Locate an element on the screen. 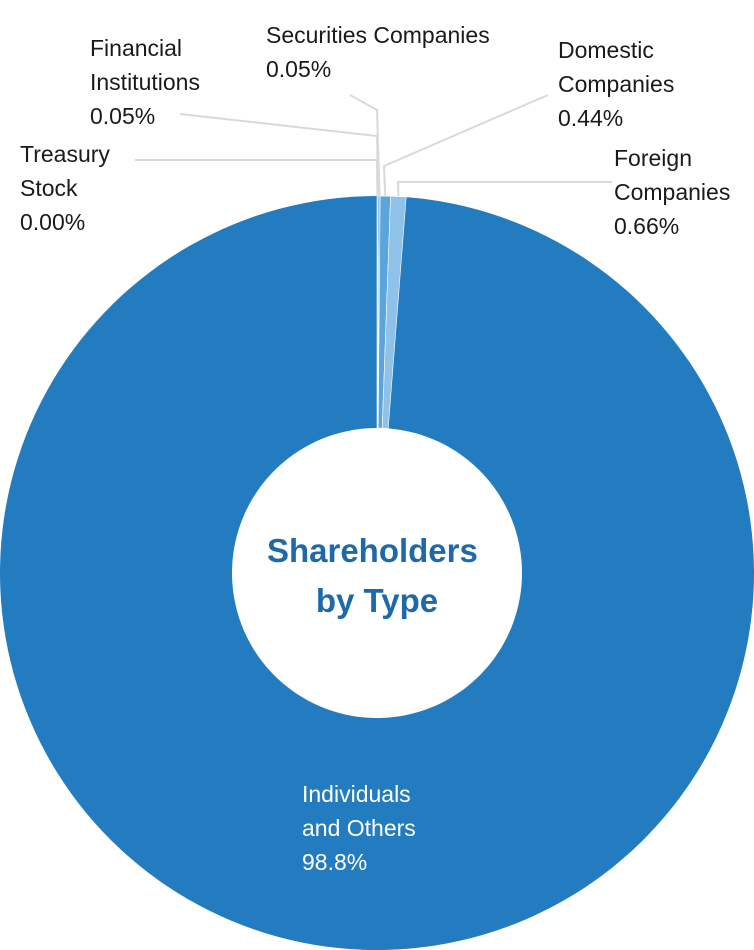 The width and height of the screenshot is (754, 950). label-domestic-companies: Domestic Companies 0.44% is located at coordinates (616, 84).